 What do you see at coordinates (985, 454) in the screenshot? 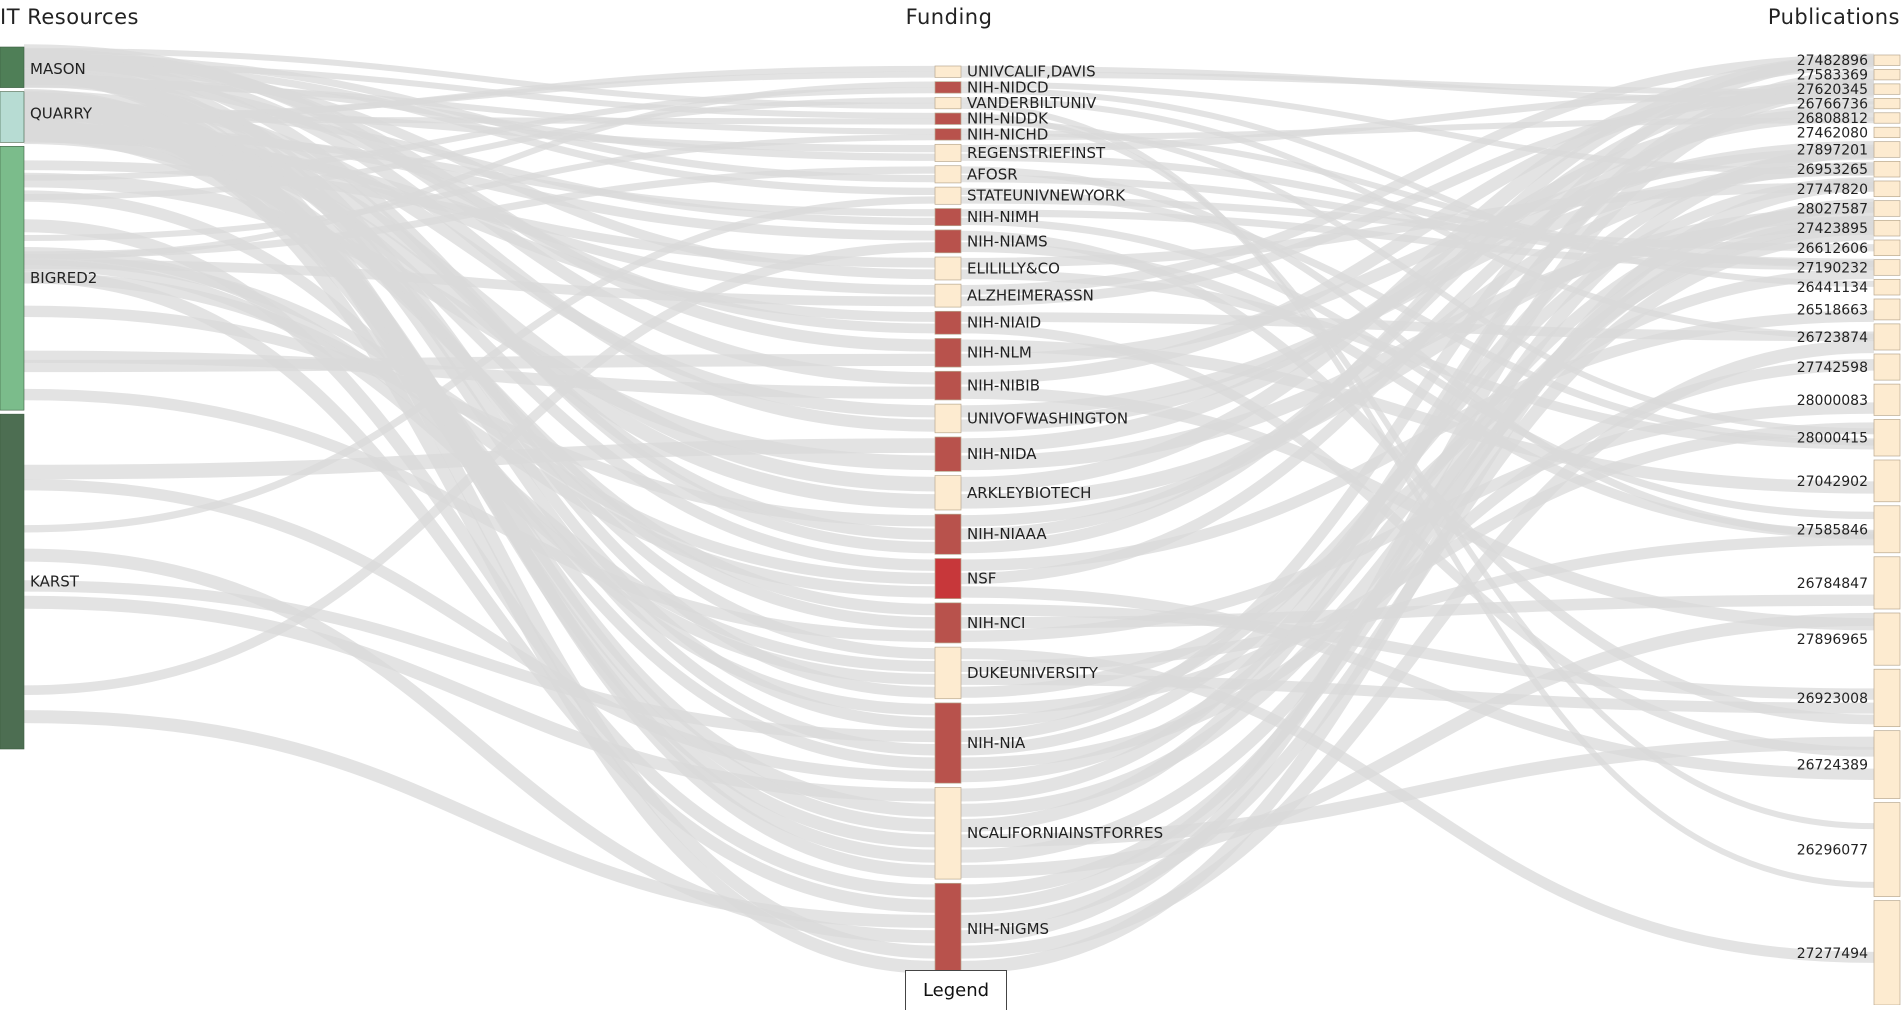
I see `funding-node-nih-nida: NIH-NIDA` at bounding box center [985, 454].